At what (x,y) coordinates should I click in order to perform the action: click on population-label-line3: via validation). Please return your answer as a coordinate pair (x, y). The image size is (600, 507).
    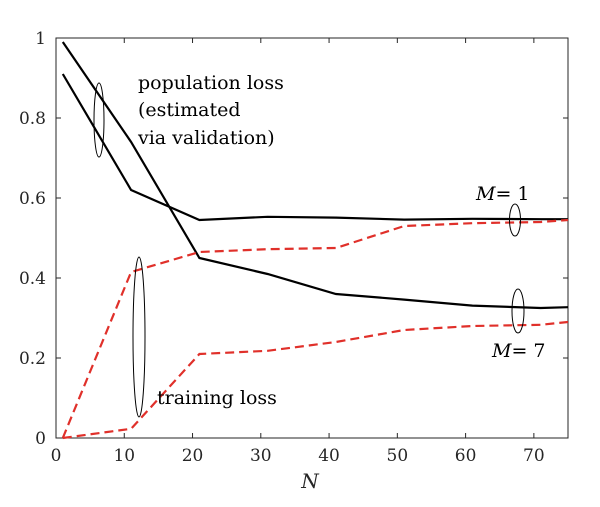
    Looking at the image, I should click on (206, 138).